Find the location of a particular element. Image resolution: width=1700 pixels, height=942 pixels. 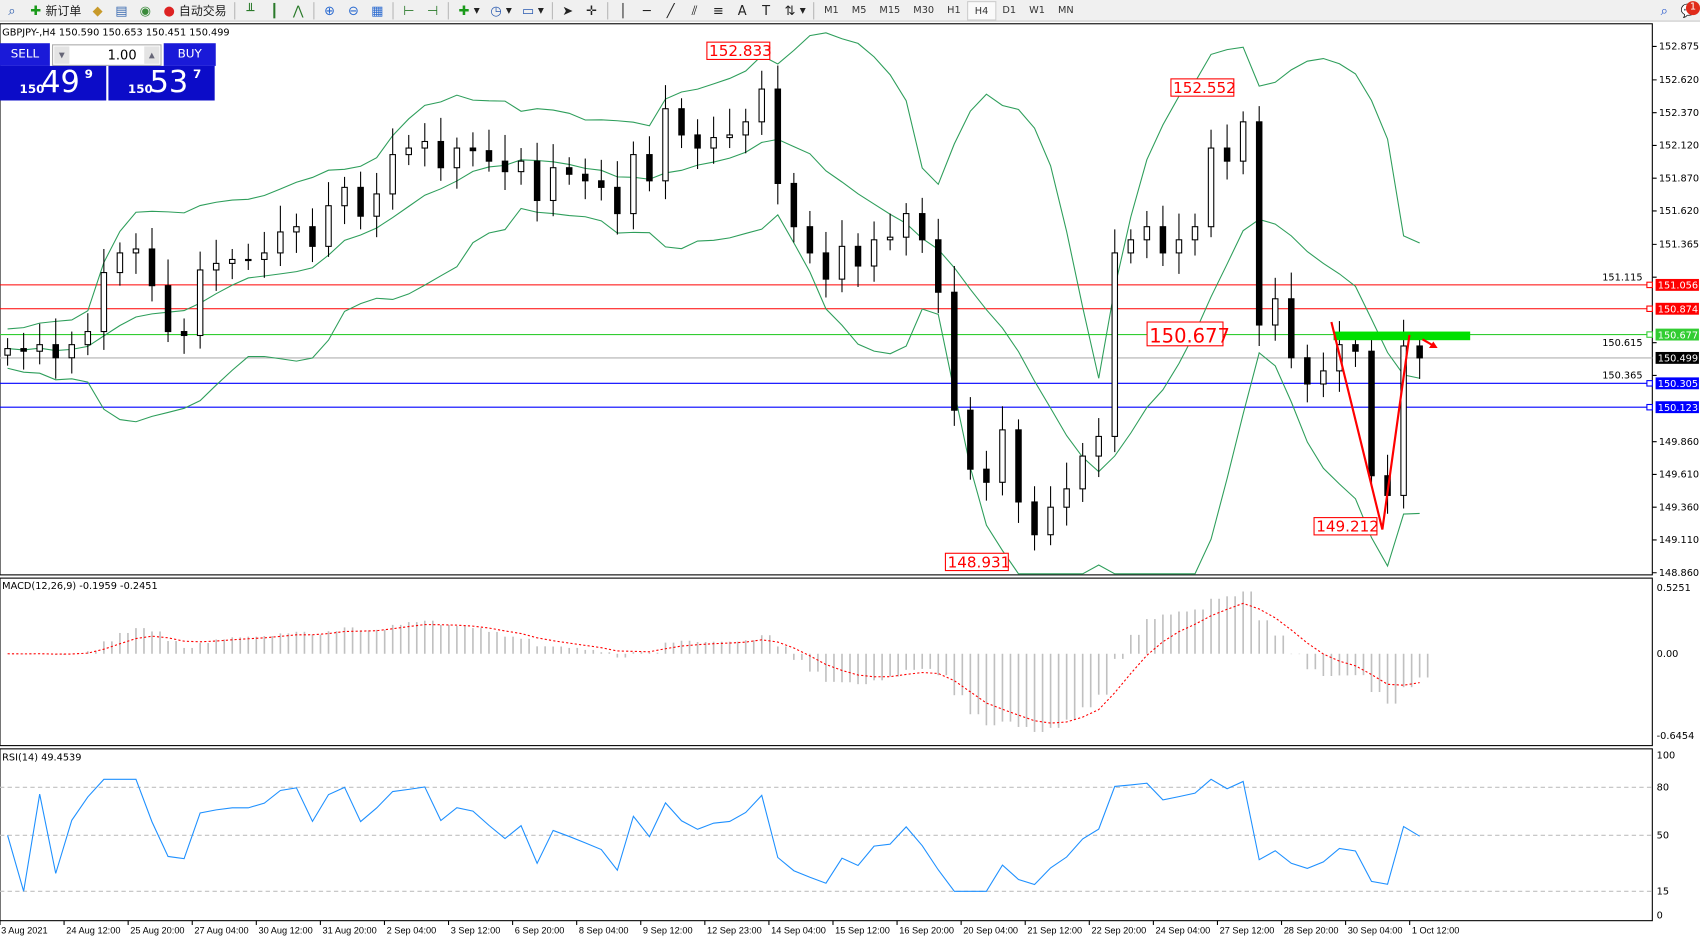

sell-price: 150 49 9 is located at coordinates (53, 82).